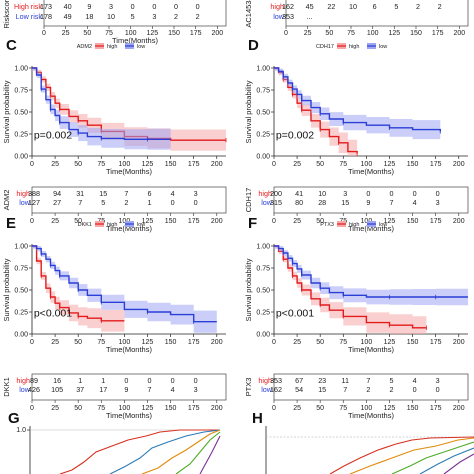 The height and width of the screenshot is (474, 474). I want to click on risk-count-high: 3, so click(196, 193).